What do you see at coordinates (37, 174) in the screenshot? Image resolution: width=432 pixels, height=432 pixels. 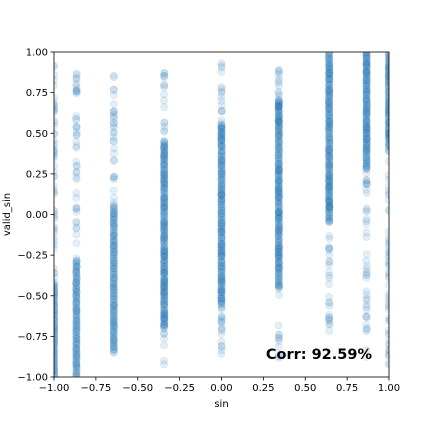 I see `y-tick-label: 0.25` at bounding box center [37, 174].